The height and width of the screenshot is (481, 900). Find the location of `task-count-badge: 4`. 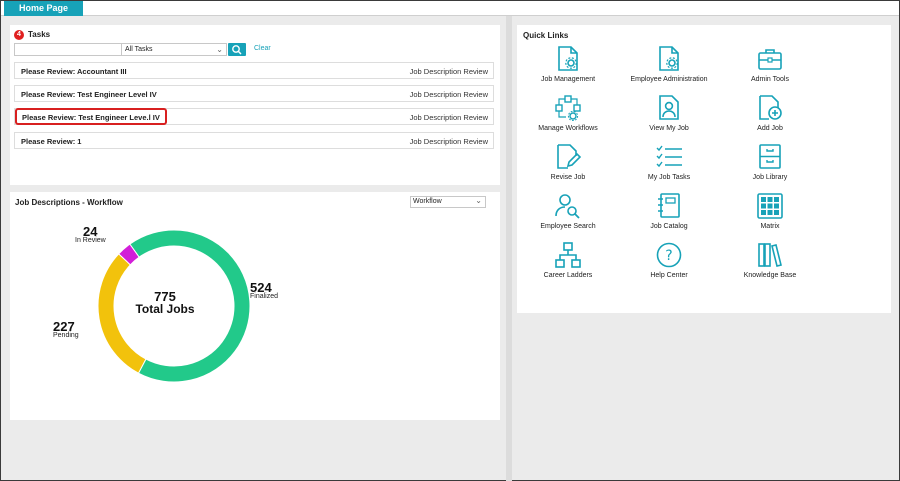

task-count-badge: 4 is located at coordinates (19, 35).